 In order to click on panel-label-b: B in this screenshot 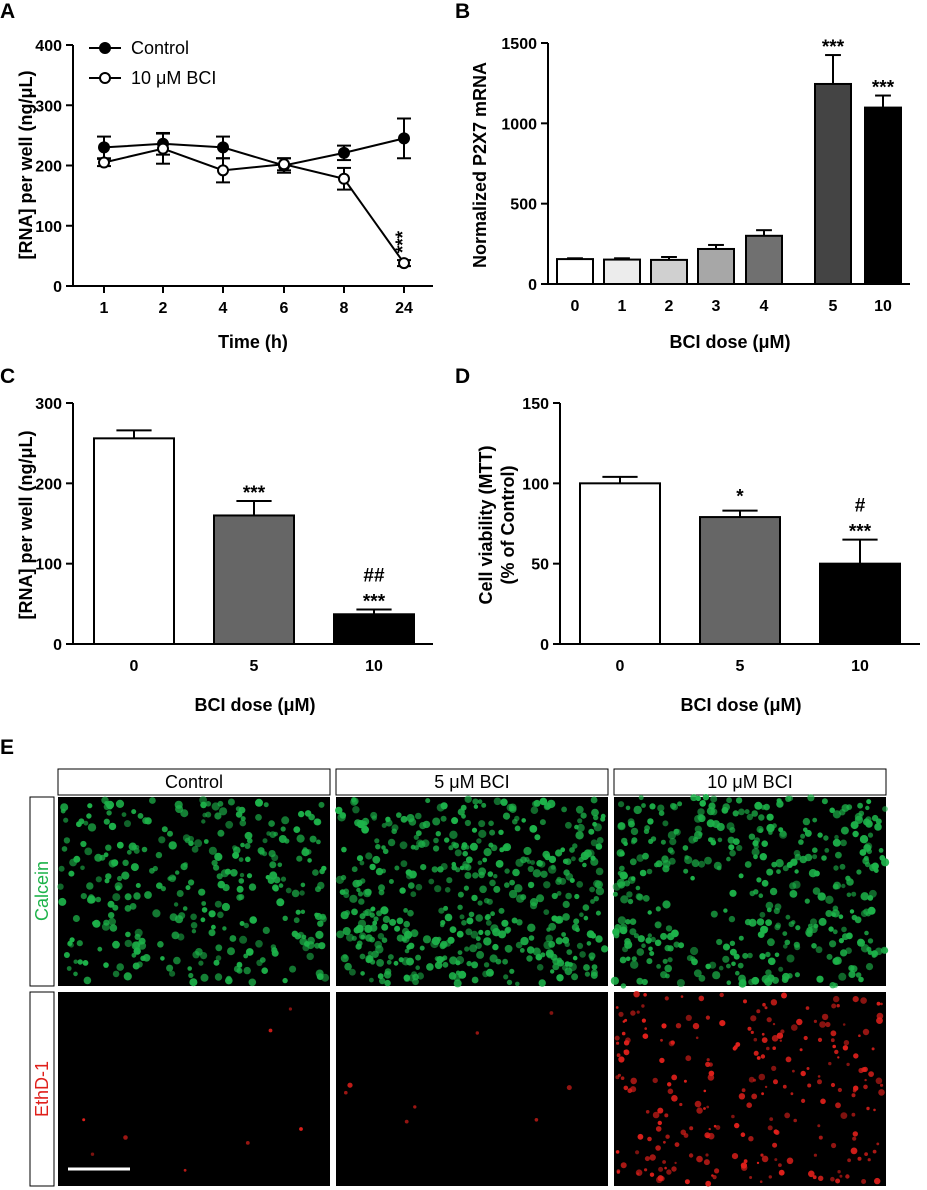, I will do `click(462, 11)`.